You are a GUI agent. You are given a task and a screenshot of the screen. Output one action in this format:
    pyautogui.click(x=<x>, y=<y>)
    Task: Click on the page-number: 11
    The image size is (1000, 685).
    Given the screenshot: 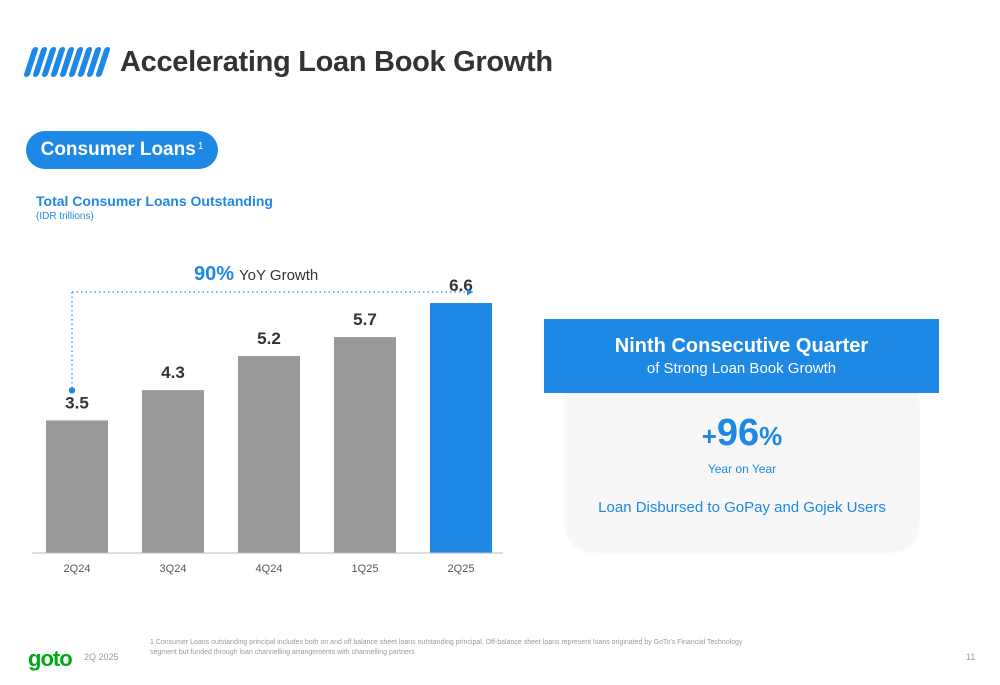 What is the action you would take?
    pyautogui.click(x=971, y=657)
    